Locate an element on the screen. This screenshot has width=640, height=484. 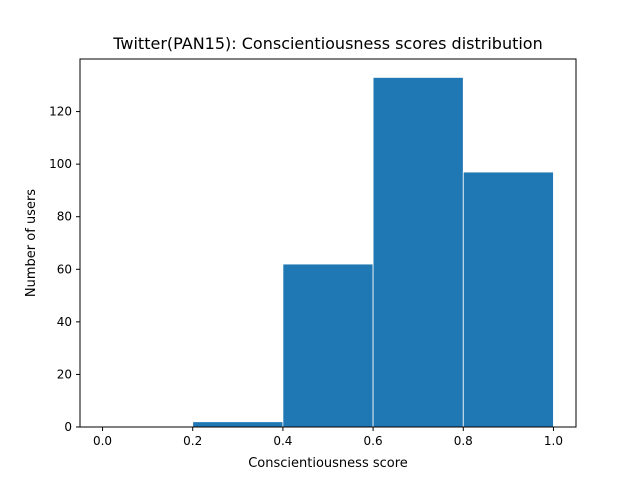
y-axis-ticks: 0 20 40 60 80 100 120 is located at coordinates (64, 269).